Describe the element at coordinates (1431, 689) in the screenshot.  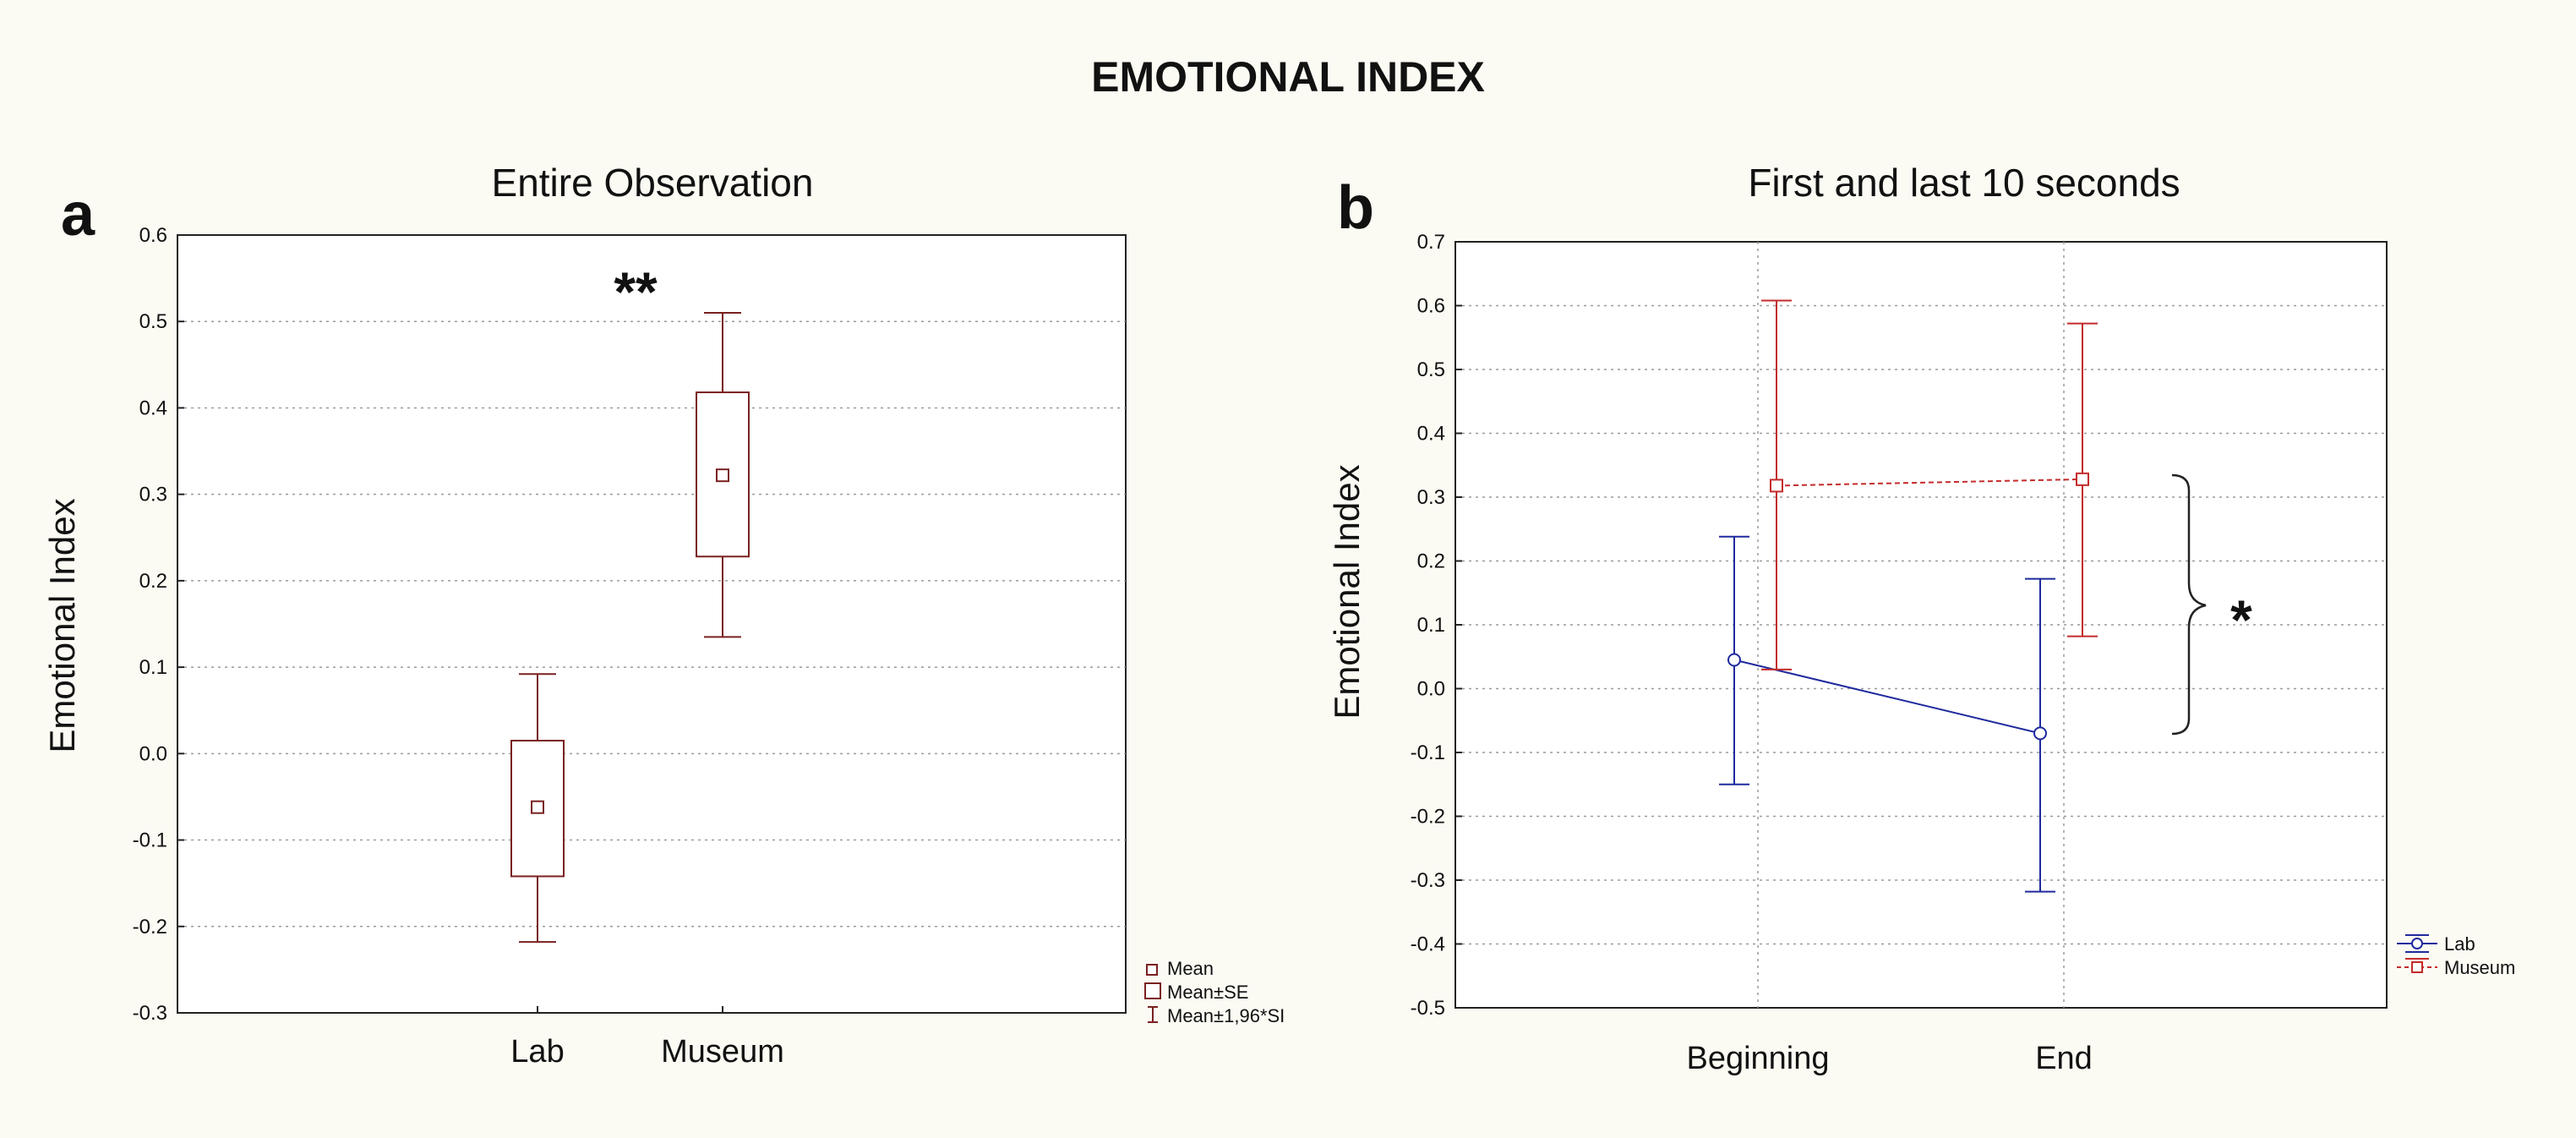
I see `panel-b-y-tick-label: 0.0` at that location.